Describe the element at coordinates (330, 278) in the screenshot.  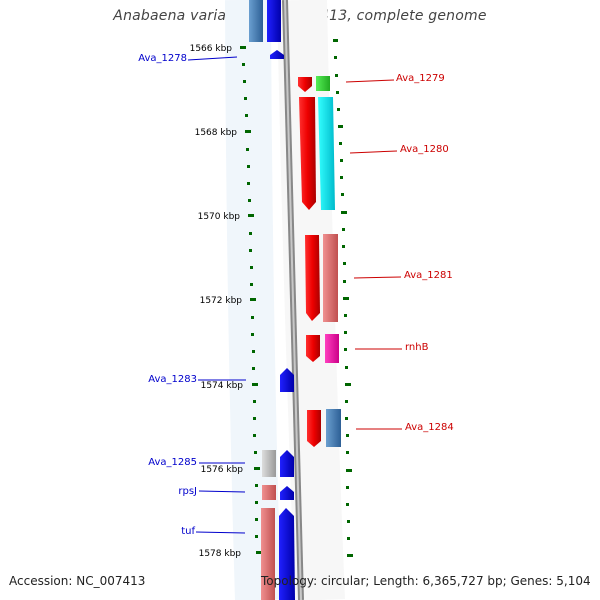
I see `gene-ava1281-pink` at that location.